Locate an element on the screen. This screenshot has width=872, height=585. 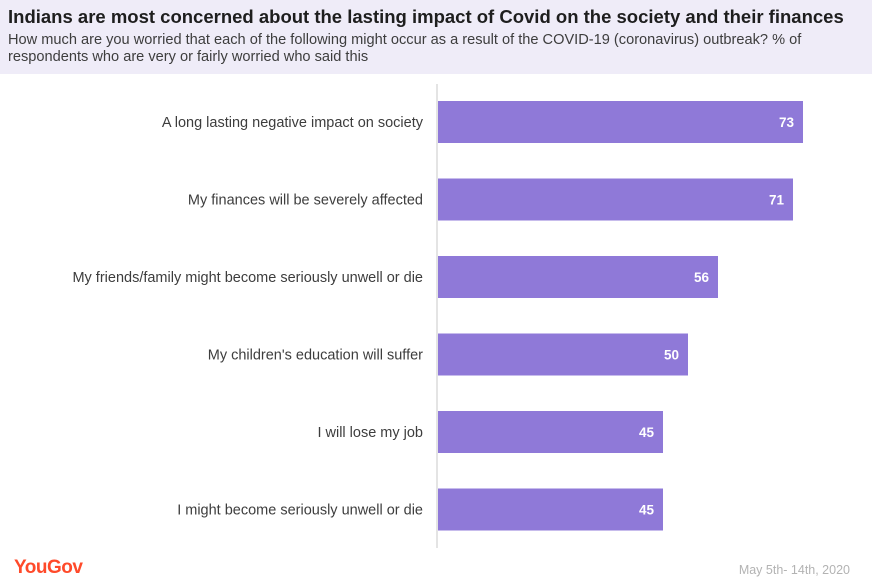
bar-value-label: 50 is located at coordinates (671, 355).